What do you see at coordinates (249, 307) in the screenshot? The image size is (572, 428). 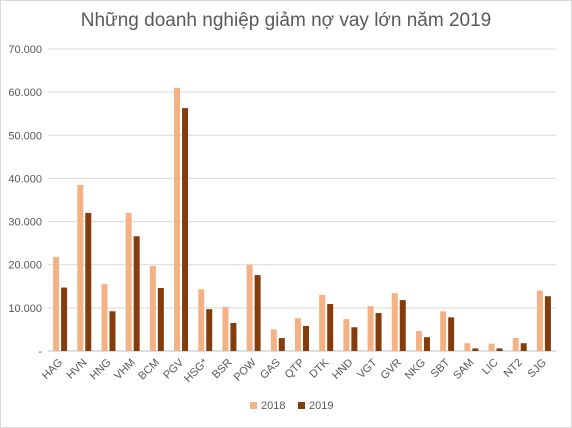 I see `bar-2018-POW` at bounding box center [249, 307].